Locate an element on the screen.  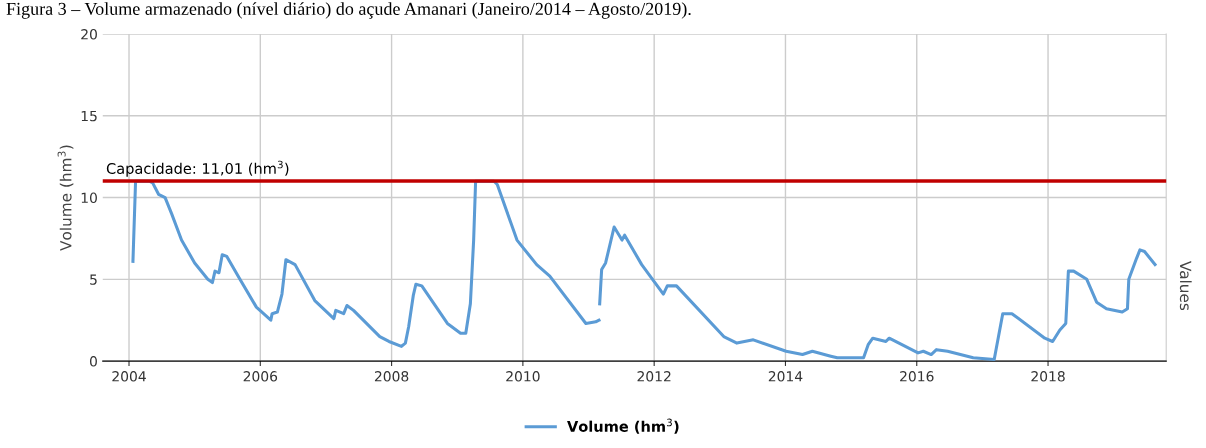
y-tick-label: 10 is located at coordinates (89, 198).